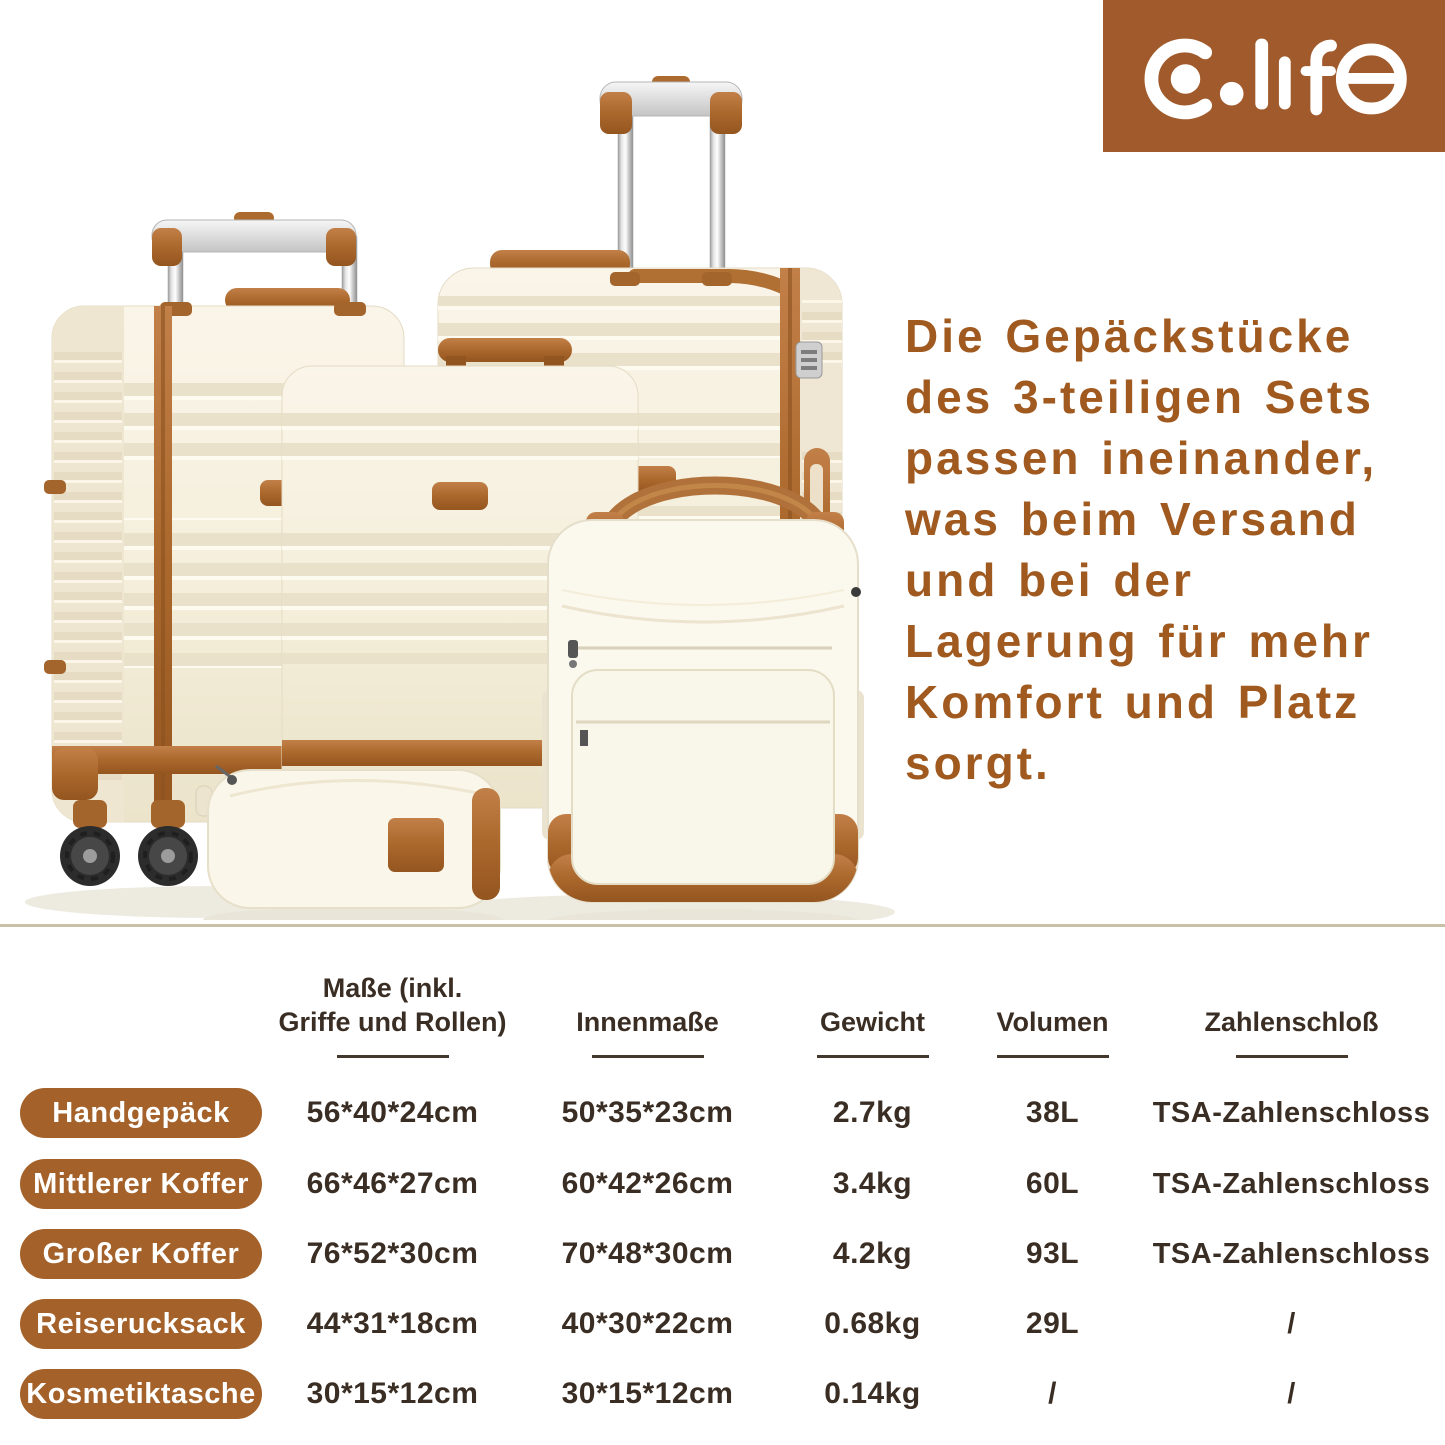 This screenshot has height=1445, width=1445. What do you see at coordinates (1052, 1323) in the screenshot?
I see `cell-volume: 29L` at bounding box center [1052, 1323].